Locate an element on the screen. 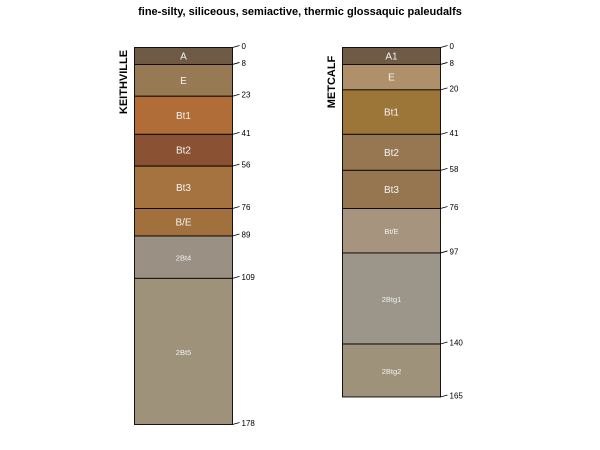  depth-label: 89 is located at coordinates (246, 235).